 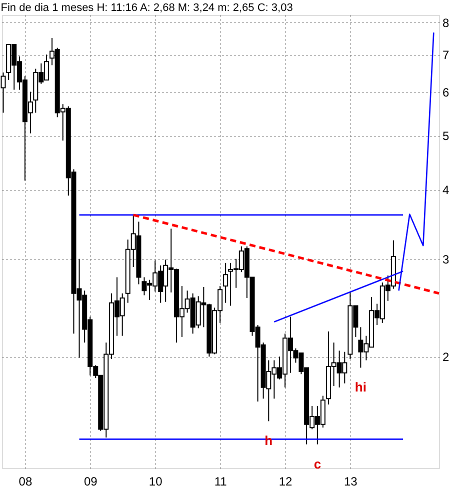 What do you see at coordinates (445, 92) in the screenshot?
I see `y-tick-label: 6` at bounding box center [445, 92].